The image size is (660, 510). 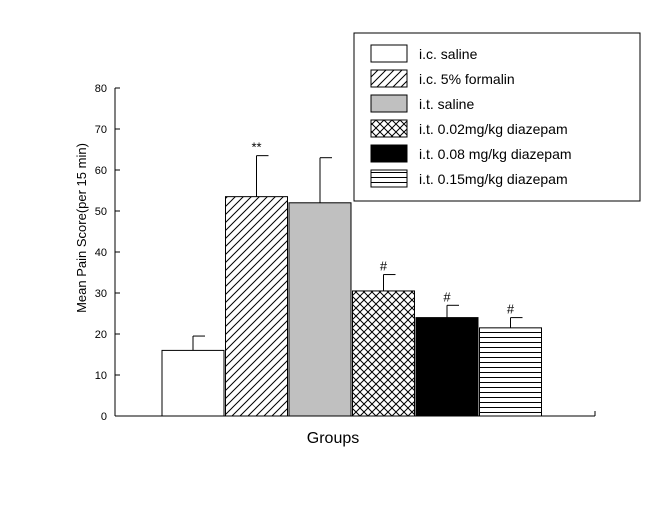 What do you see at coordinates (101, 212) in the screenshot?
I see `y-tick-label: 50` at bounding box center [101, 212].